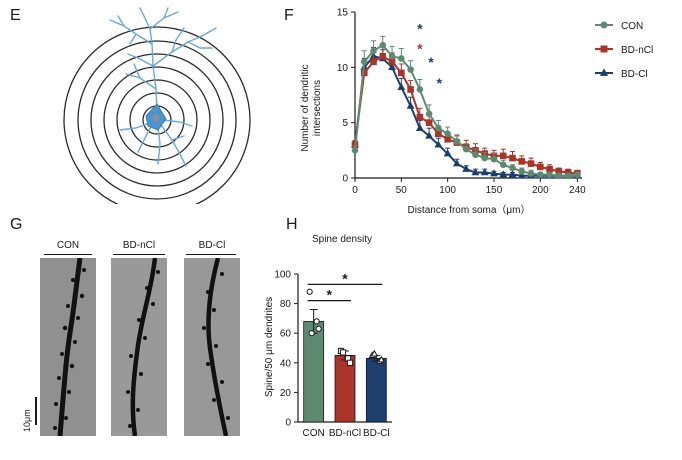 The image size is (682, 460). I want to click on chart-h-y-tick-label: 80, so click(286, 304).